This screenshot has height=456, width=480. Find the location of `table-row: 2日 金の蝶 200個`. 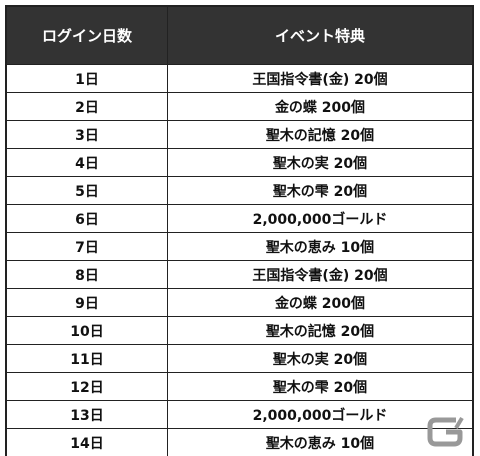

table-row: 2日 金の蝶 200個 is located at coordinates (239, 106).